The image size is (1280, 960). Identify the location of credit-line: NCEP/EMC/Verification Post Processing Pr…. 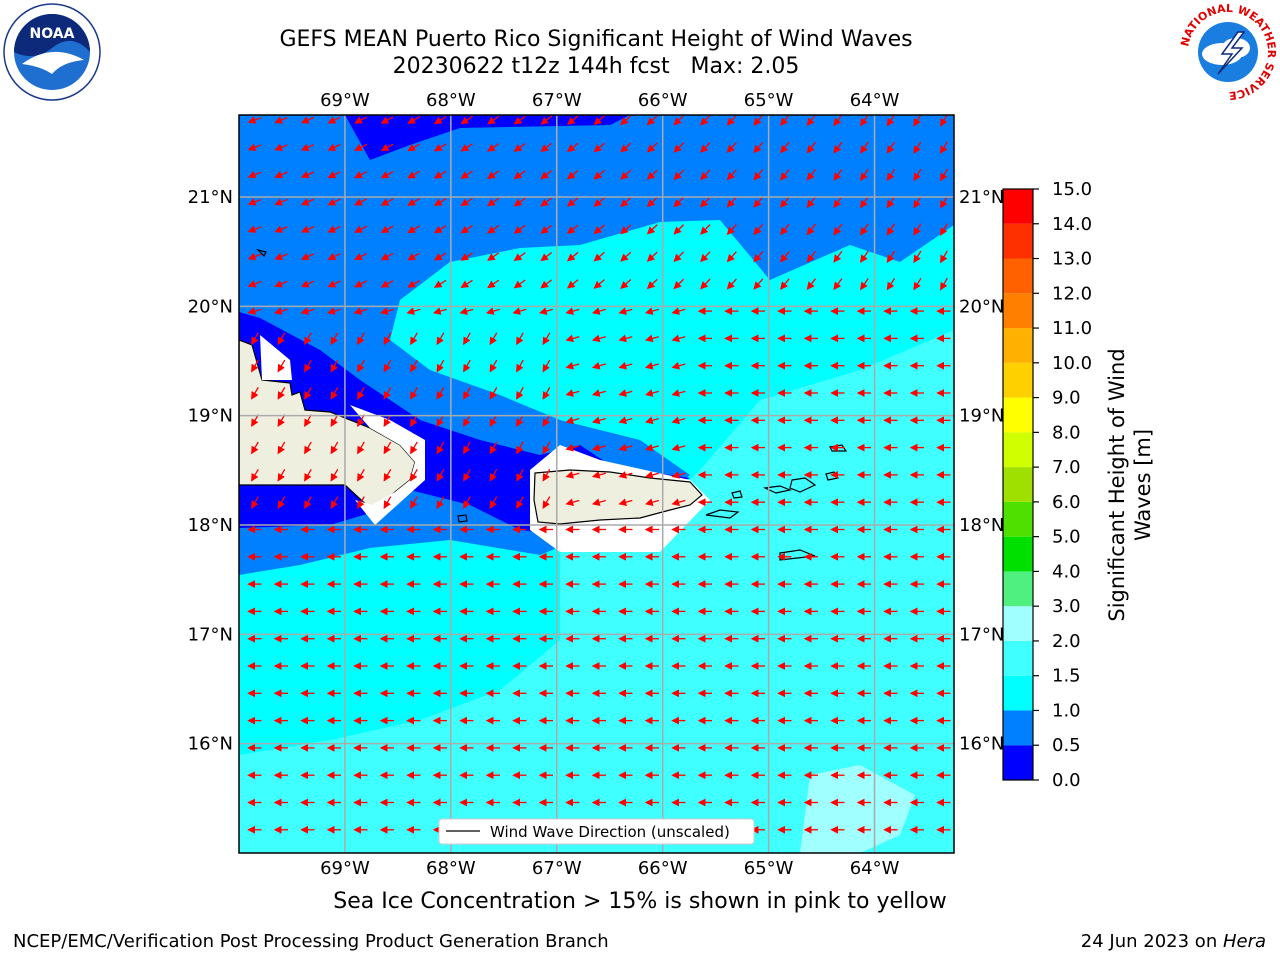
(311, 941).